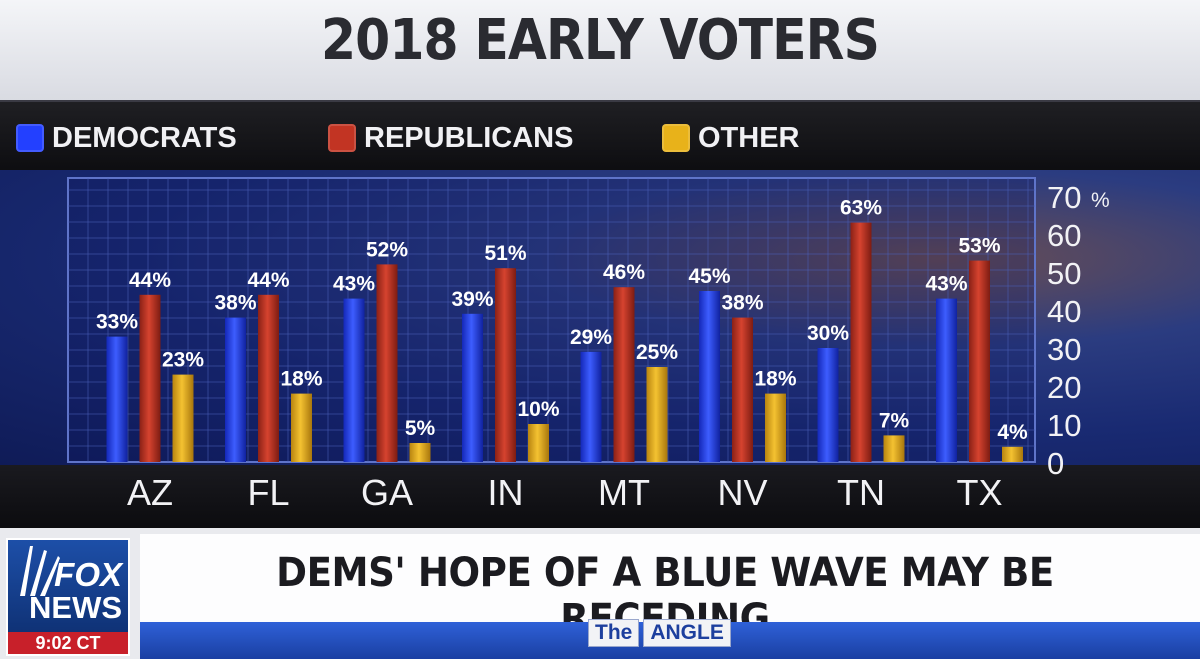  What do you see at coordinates (687, 633) in the screenshot?
I see `show-tag-name: ANGLE` at bounding box center [687, 633].